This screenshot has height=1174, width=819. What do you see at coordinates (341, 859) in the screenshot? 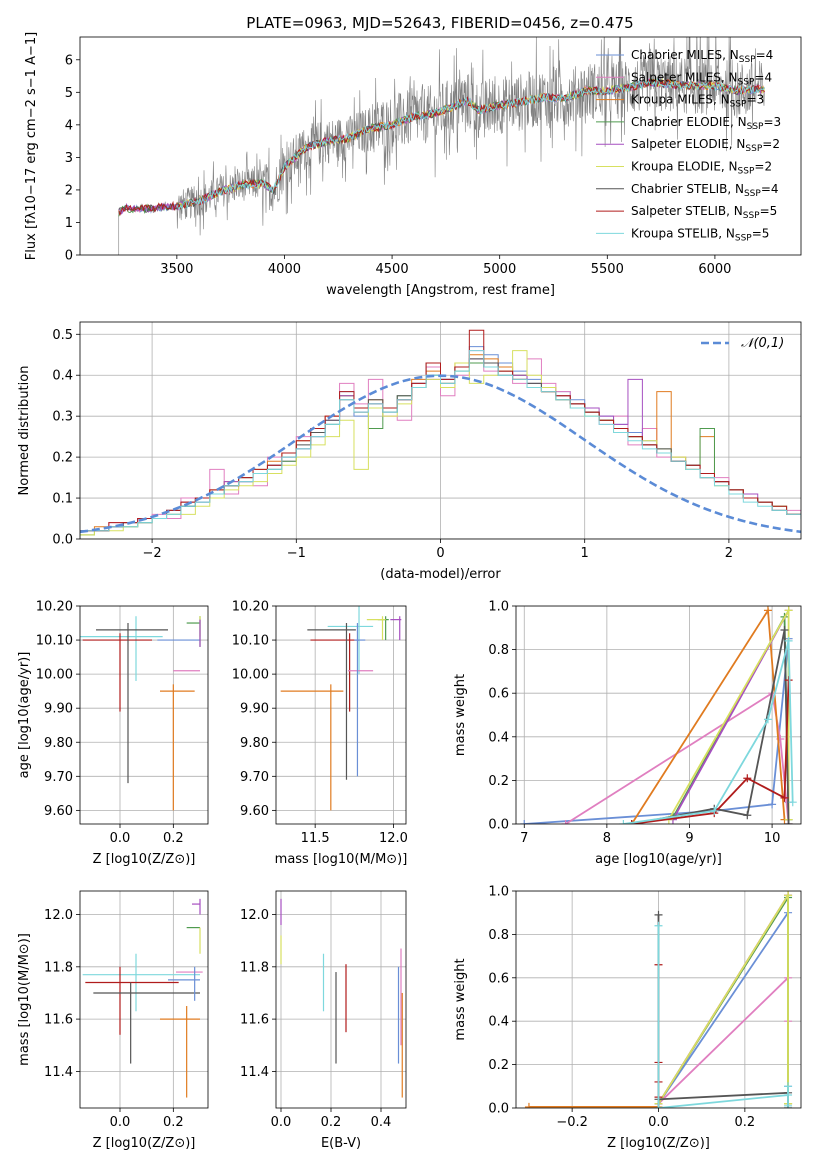
I see `x-axis-label: mass [log10(M/M⊙)]` at bounding box center [341, 859].